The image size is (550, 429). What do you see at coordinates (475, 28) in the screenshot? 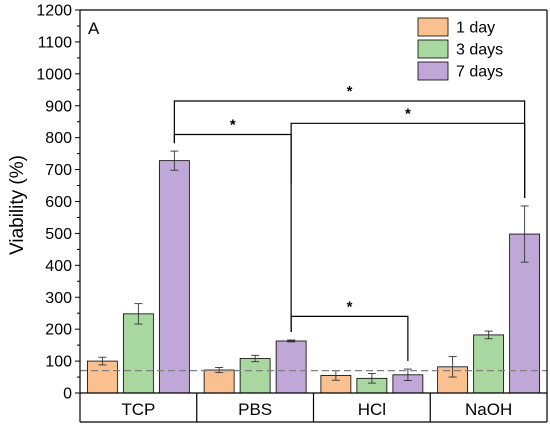
I see `legend-label-0: 1 day` at bounding box center [475, 28].